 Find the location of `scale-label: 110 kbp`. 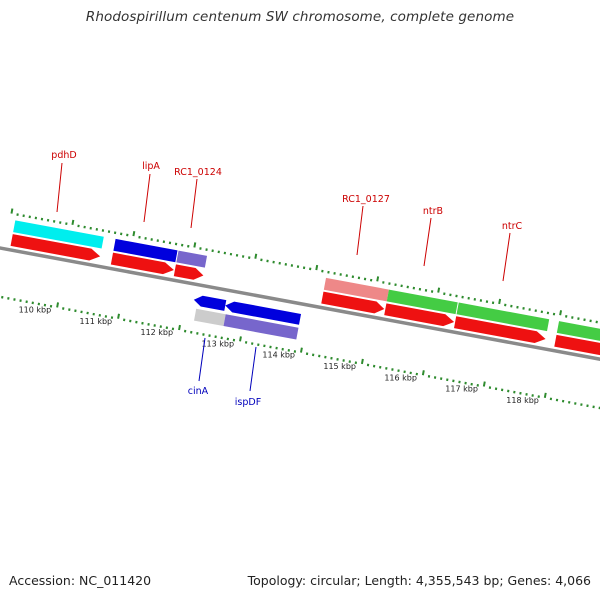

scale-label: 110 kbp is located at coordinates (35, 309).